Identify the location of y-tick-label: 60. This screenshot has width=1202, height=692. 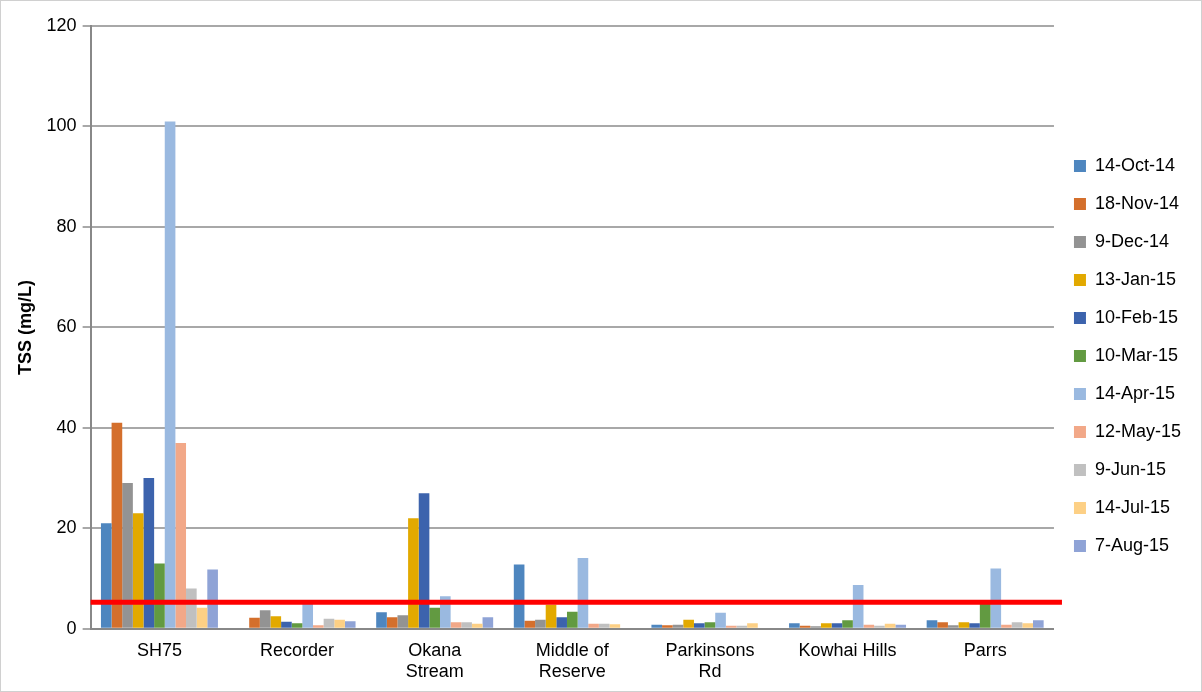
(66, 326).